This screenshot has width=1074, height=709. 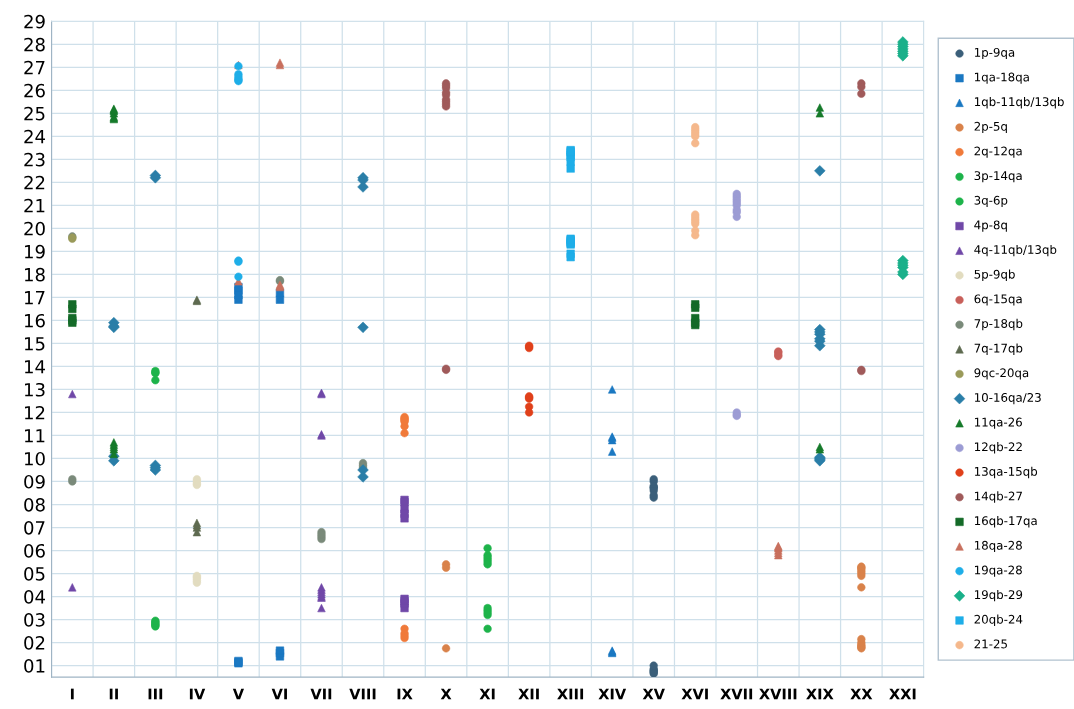 I want to click on y-tick-label: 20, so click(x=34, y=228).